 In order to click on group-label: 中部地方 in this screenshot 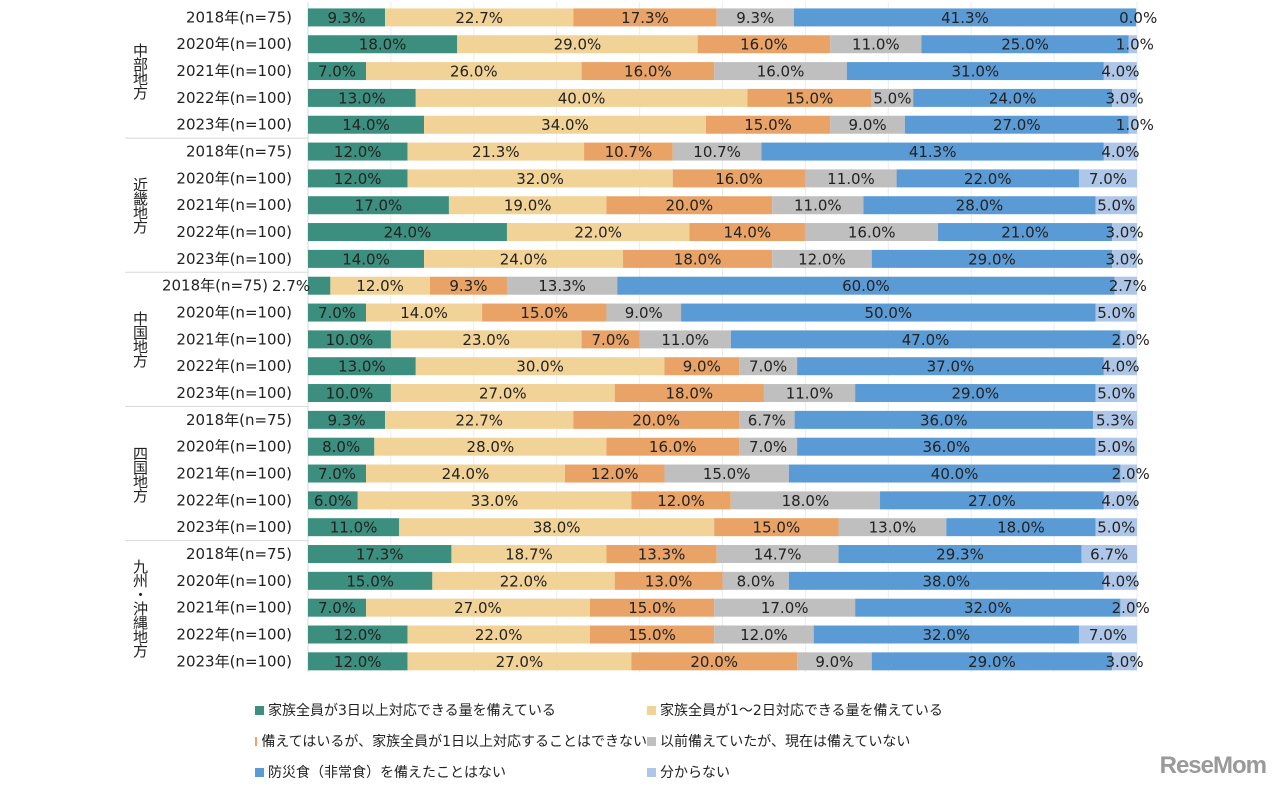, I will do `click(140, 71)`.